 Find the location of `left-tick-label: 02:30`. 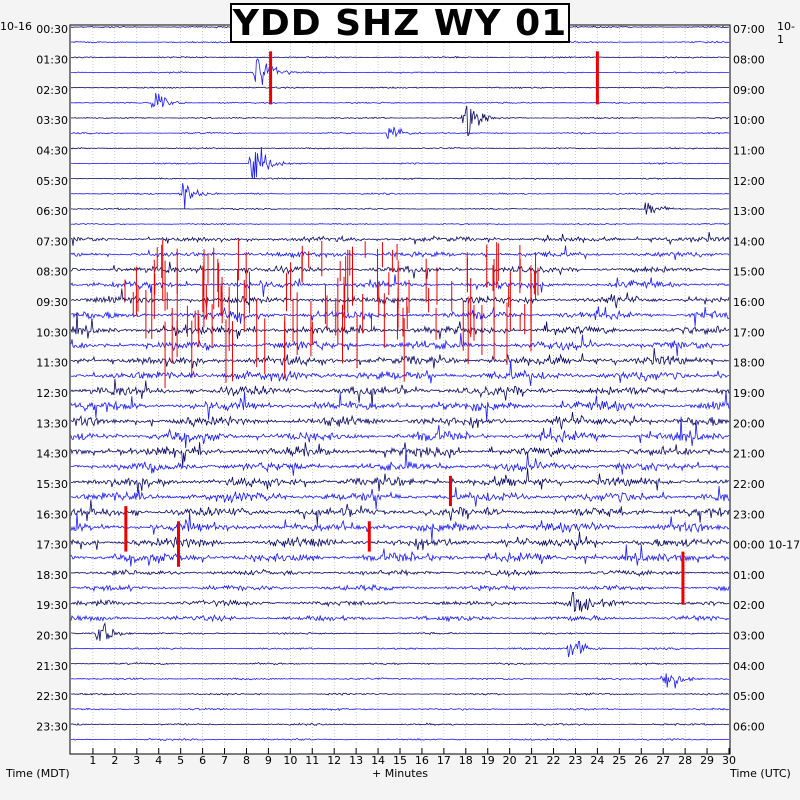

left-tick-label: 02:30 is located at coordinates (52, 90).